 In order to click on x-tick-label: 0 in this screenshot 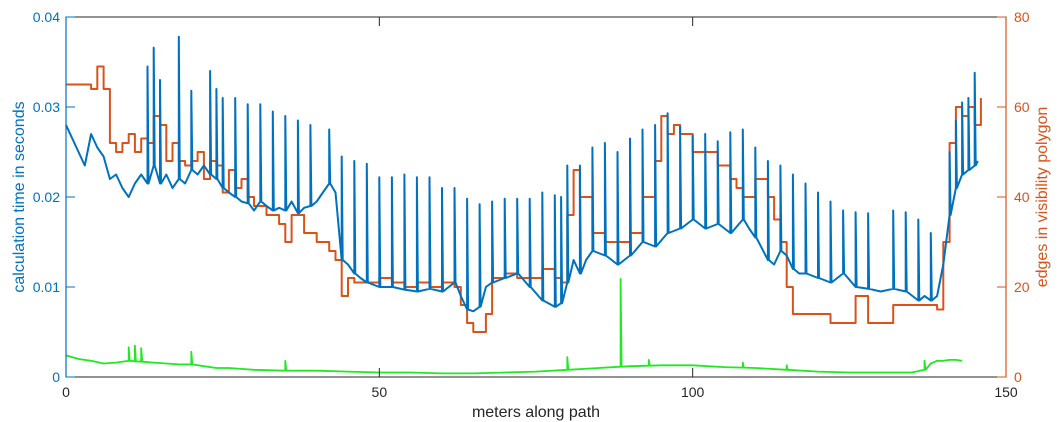, I will do `click(66, 392)`.